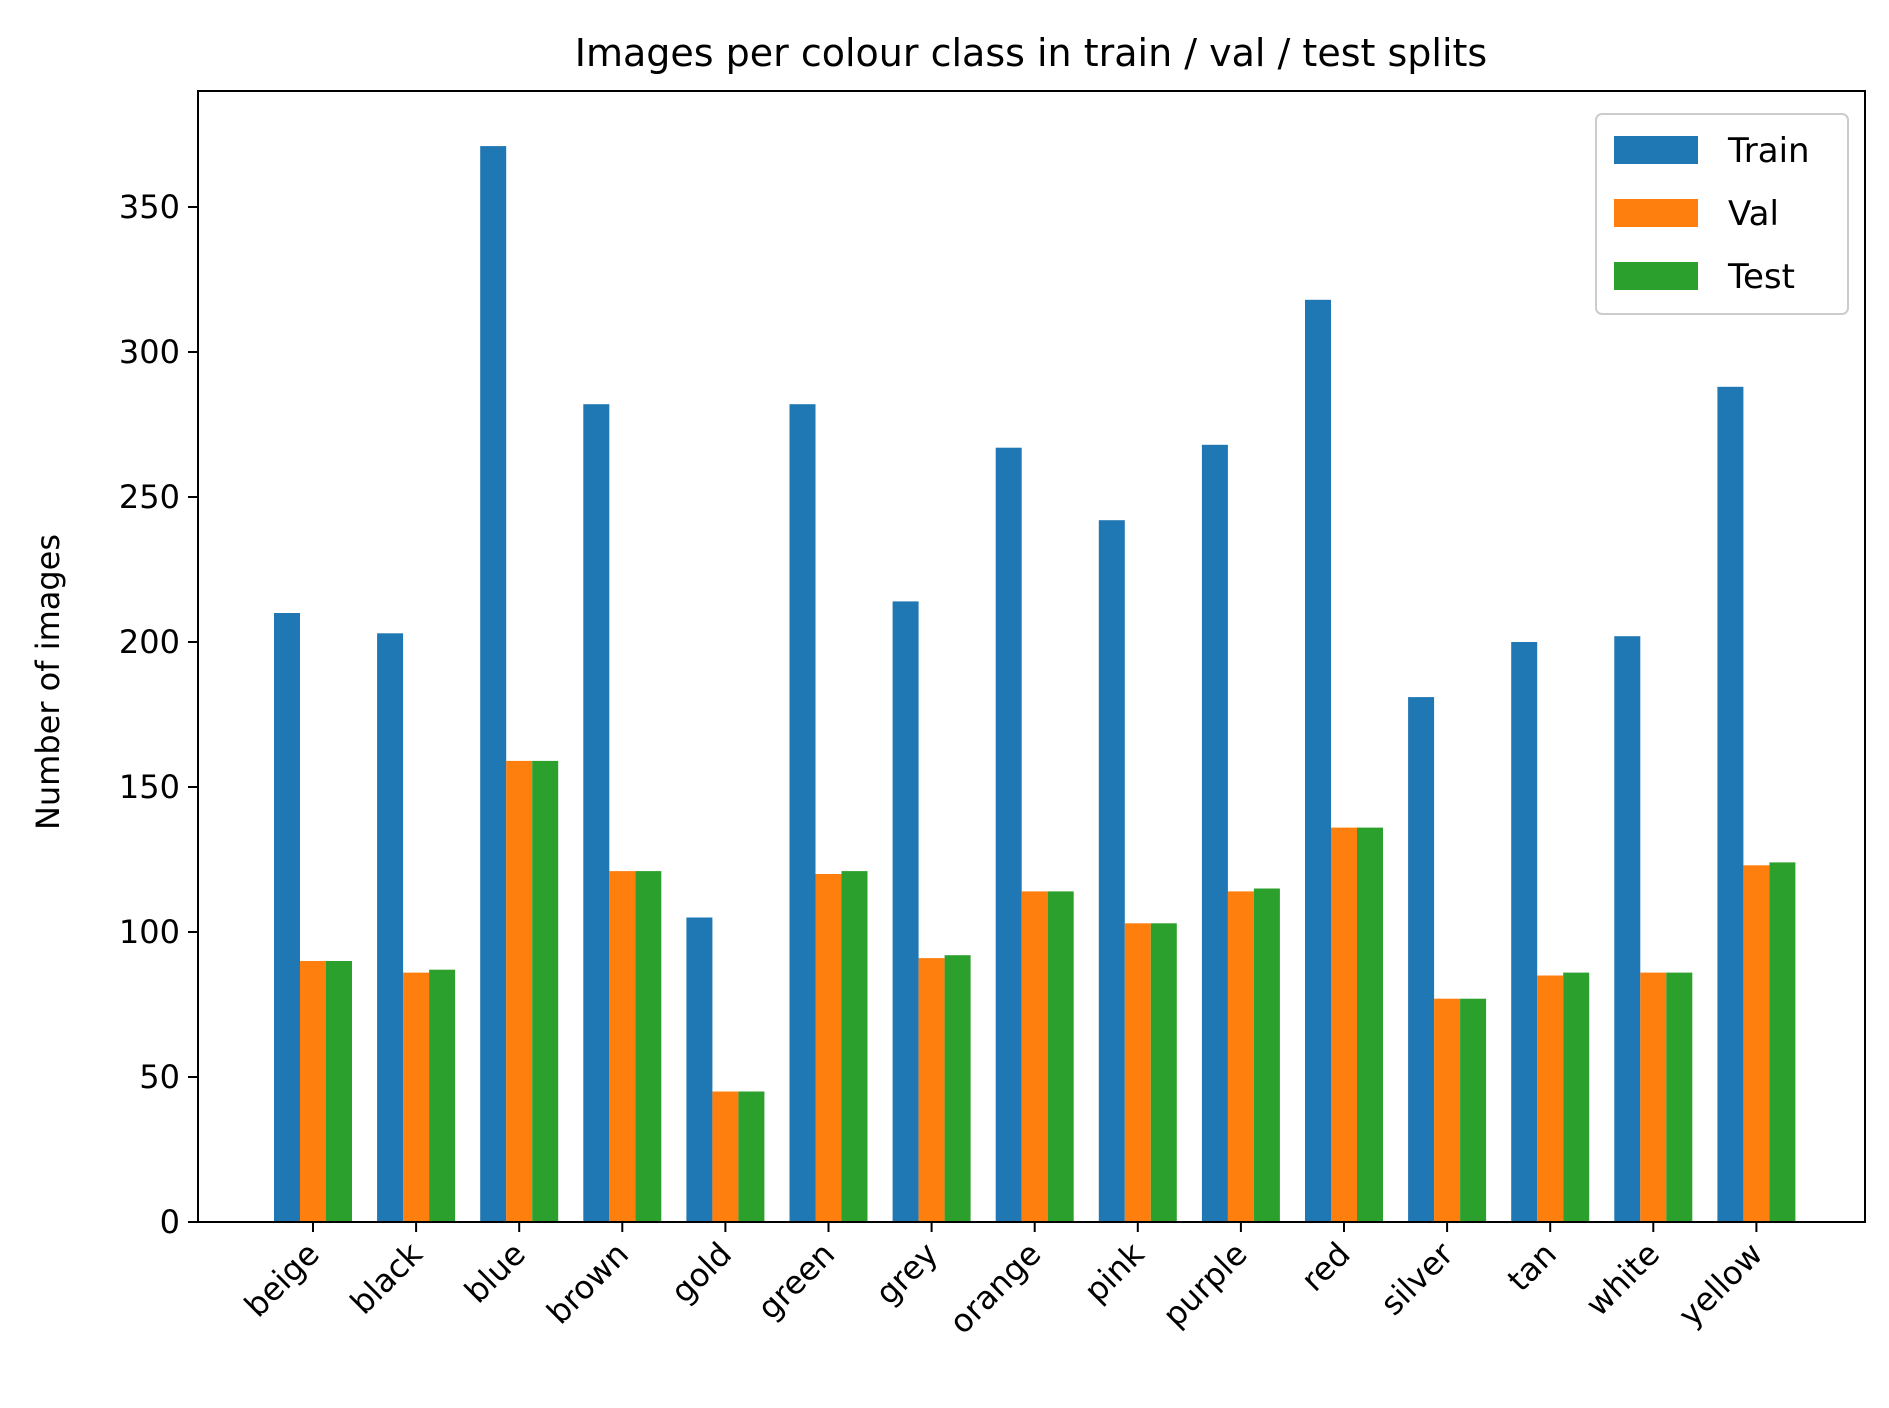  I want to click on bar-train-grey, so click(905, 911).